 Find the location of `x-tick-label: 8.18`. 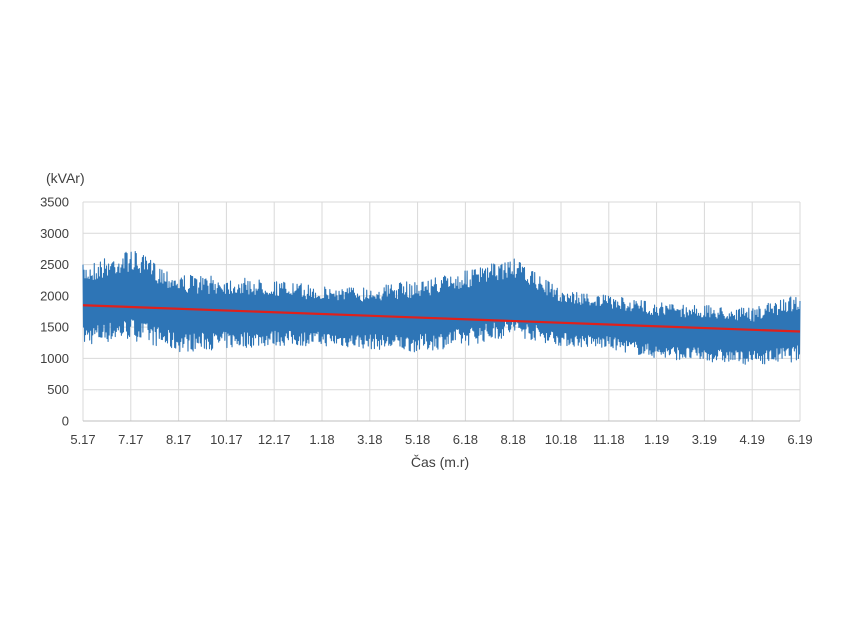

x-tick-label: 8.18 is located at coordinates (513, 439).